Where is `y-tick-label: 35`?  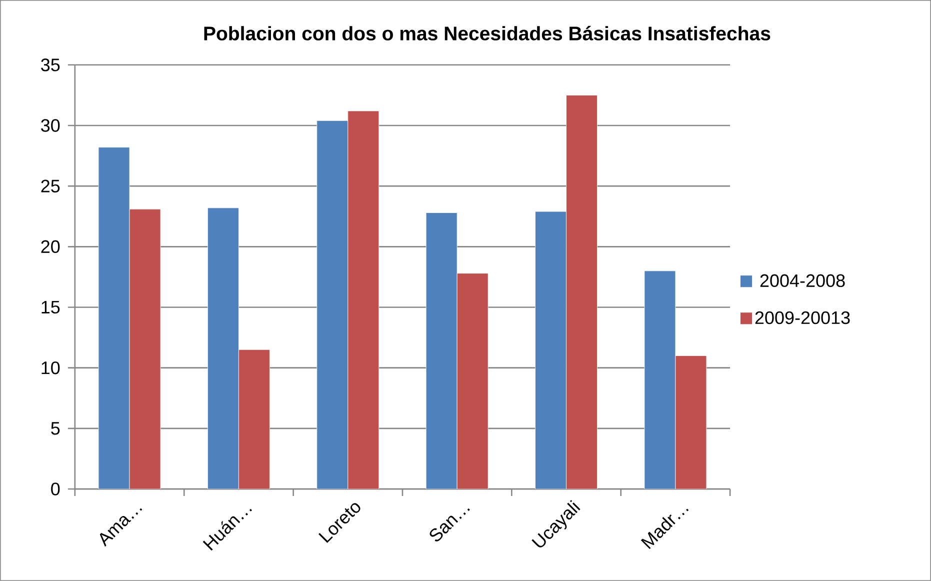 y-tick-label: 35 is located at coordinates (50, 65).